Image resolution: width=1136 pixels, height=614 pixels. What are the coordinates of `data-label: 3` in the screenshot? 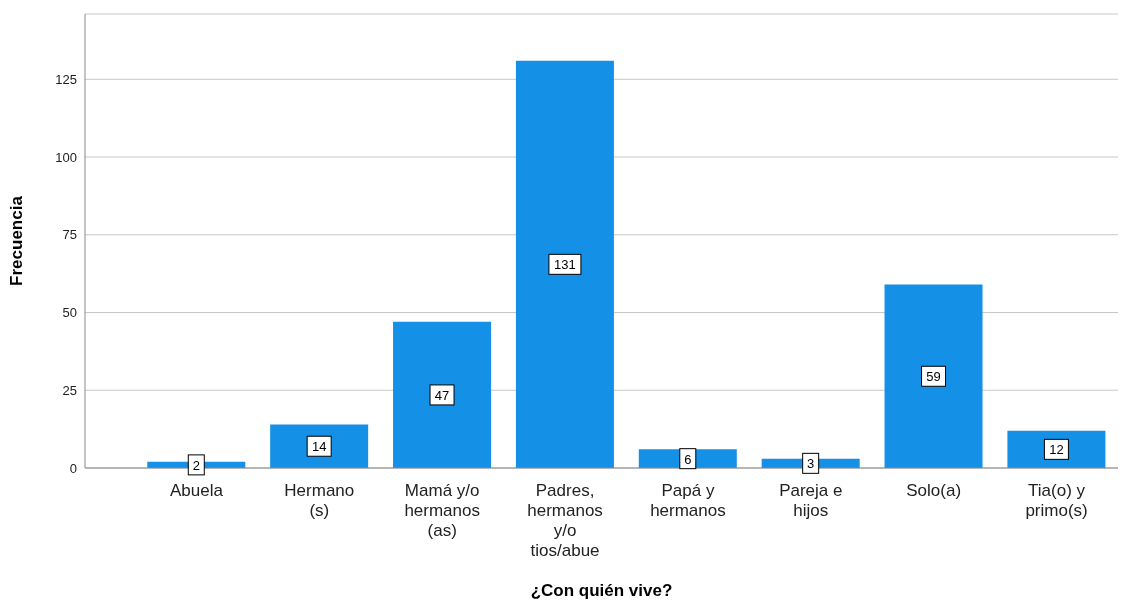 It's located at (811, 464).